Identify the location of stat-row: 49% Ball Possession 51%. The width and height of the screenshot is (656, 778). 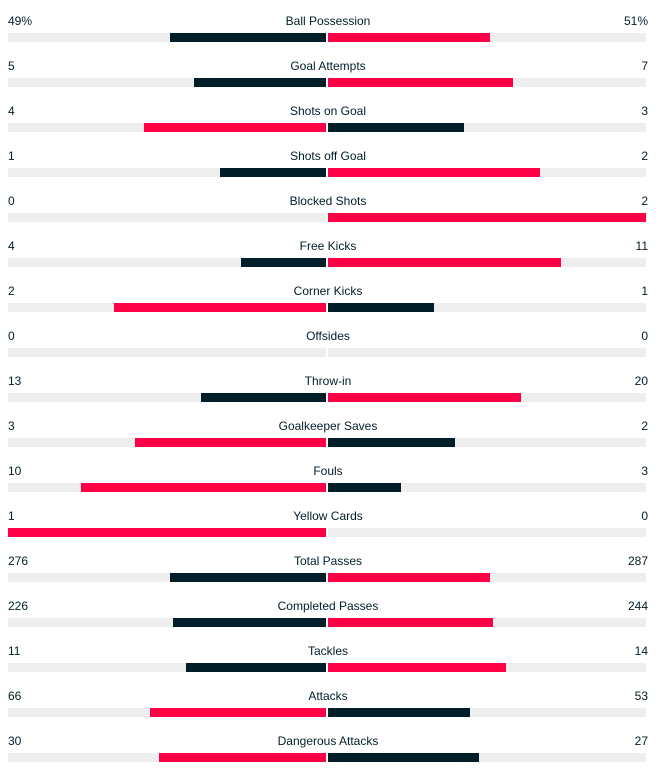
(328, 35).